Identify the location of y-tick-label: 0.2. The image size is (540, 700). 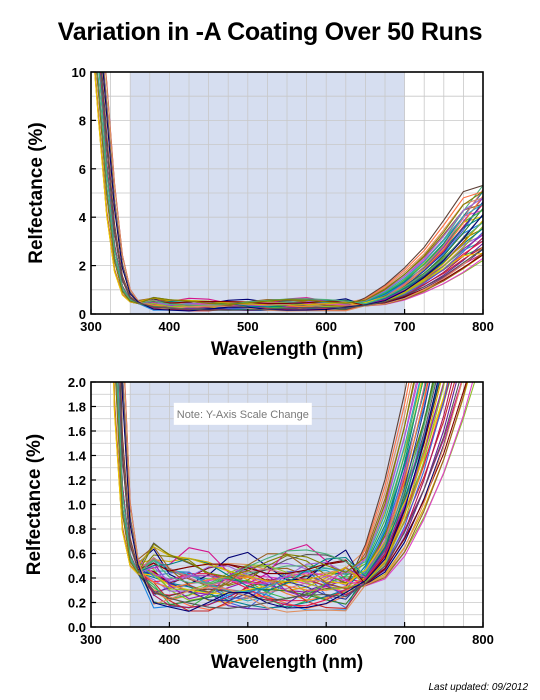
(77, 603).